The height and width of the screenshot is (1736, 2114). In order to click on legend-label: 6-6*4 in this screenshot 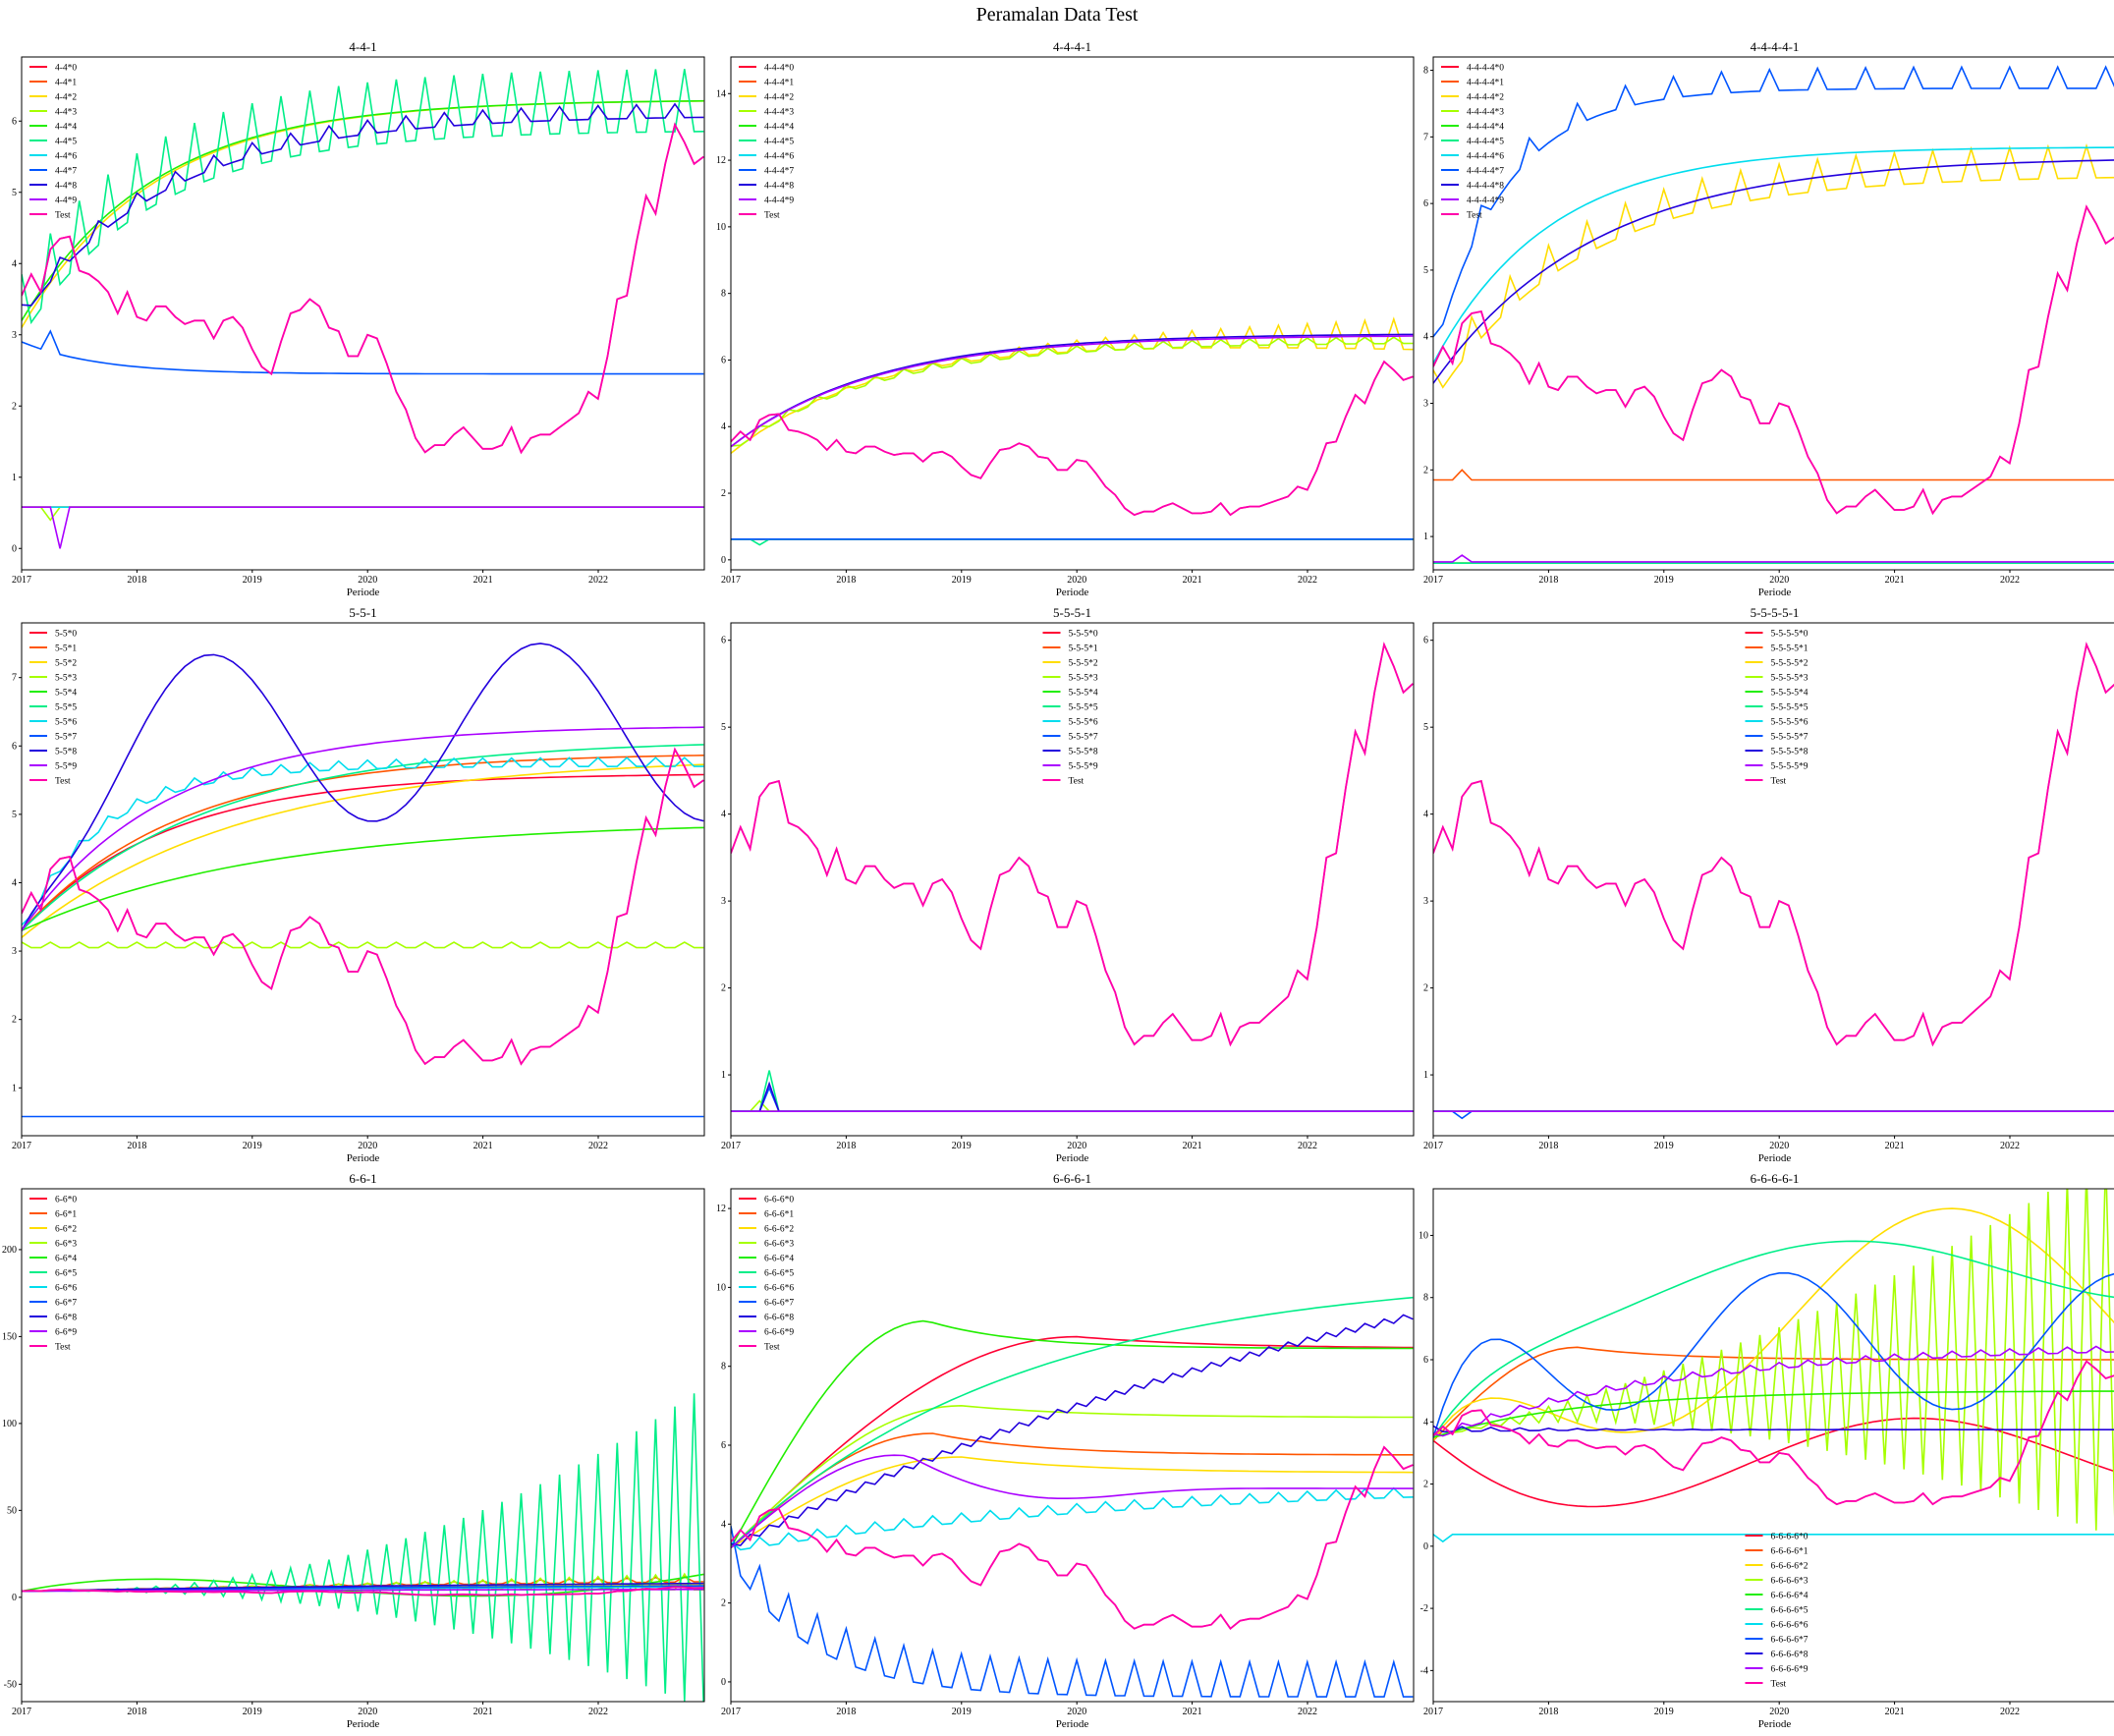, I will do `click(66, 1259)`.